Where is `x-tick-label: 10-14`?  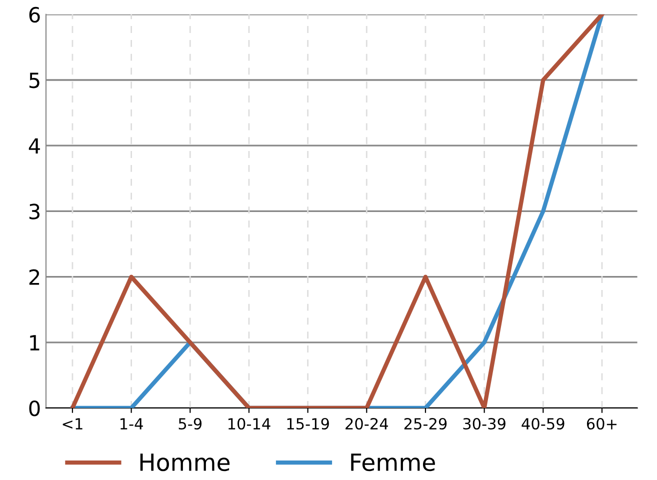
x-tick-label: 10-14 is located at coordinates (249, 424).